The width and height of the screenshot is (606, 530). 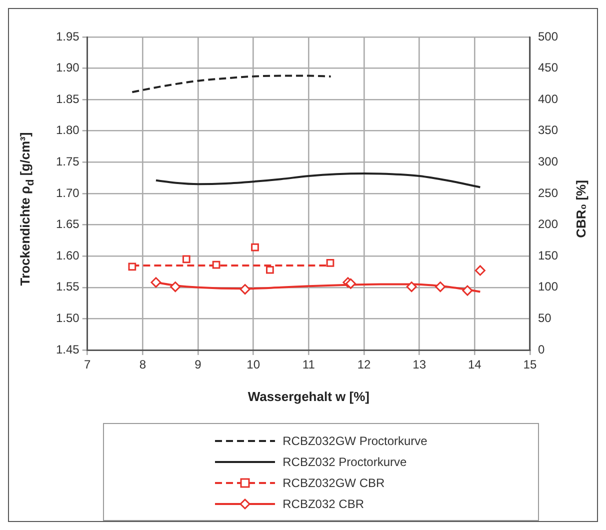 What do you see at coordinates (548, 287) in the screenshot?
I see `y2-tick-label: 100` at bounding box center [548, 287].